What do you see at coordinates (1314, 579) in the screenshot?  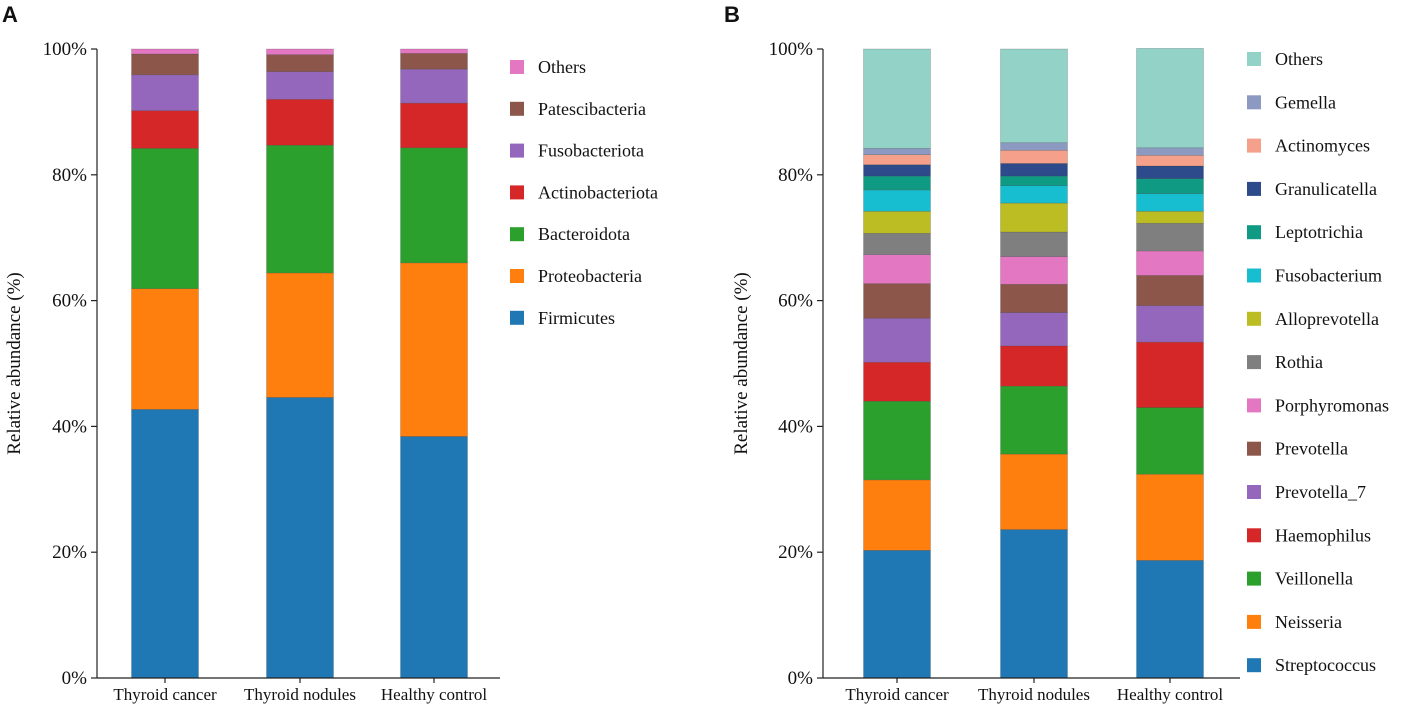 I see `panel-b-legend-label-veillonella: Veillonella` at bounding box center [1314, 579].